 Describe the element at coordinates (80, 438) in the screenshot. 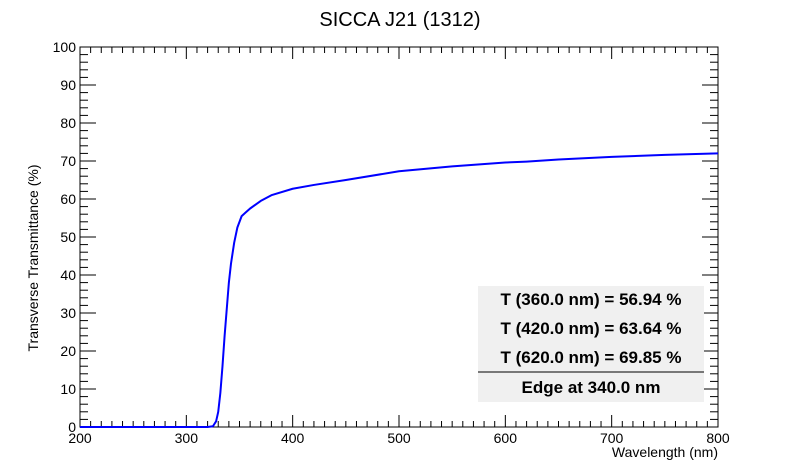

I see `x-tick-label: 200` at that location.